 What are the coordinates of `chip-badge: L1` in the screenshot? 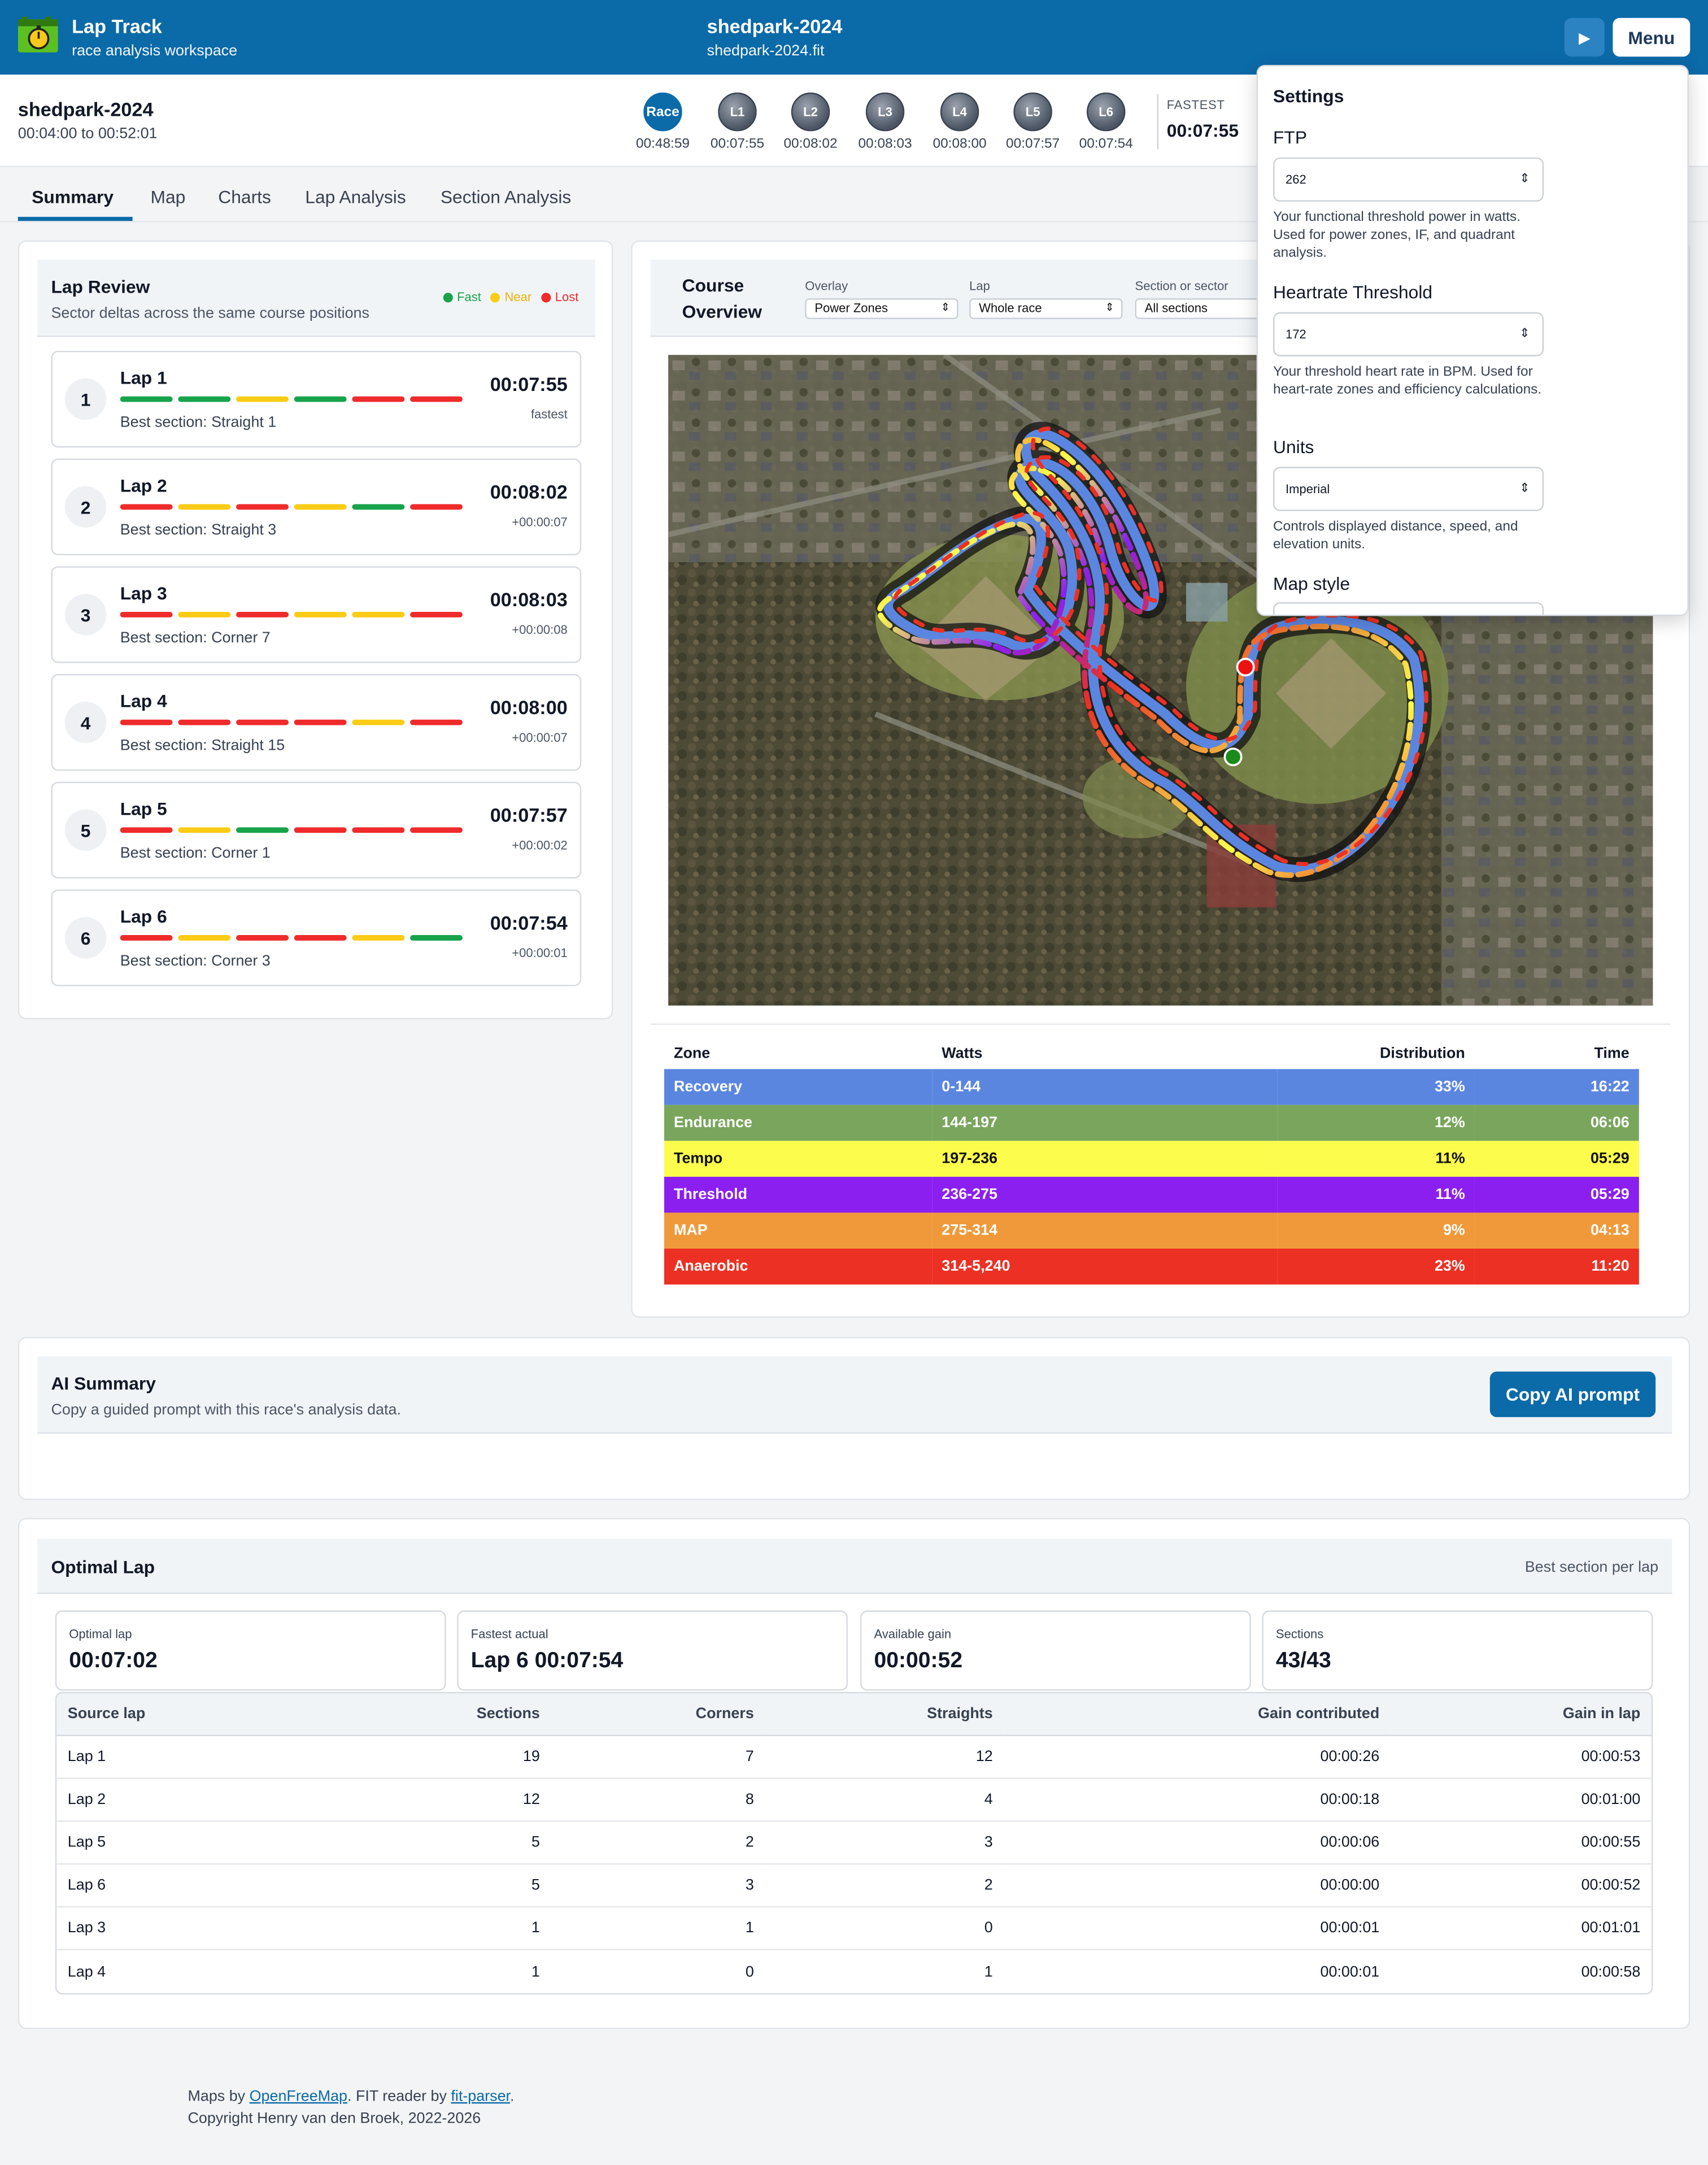 It's located at (737, 112).